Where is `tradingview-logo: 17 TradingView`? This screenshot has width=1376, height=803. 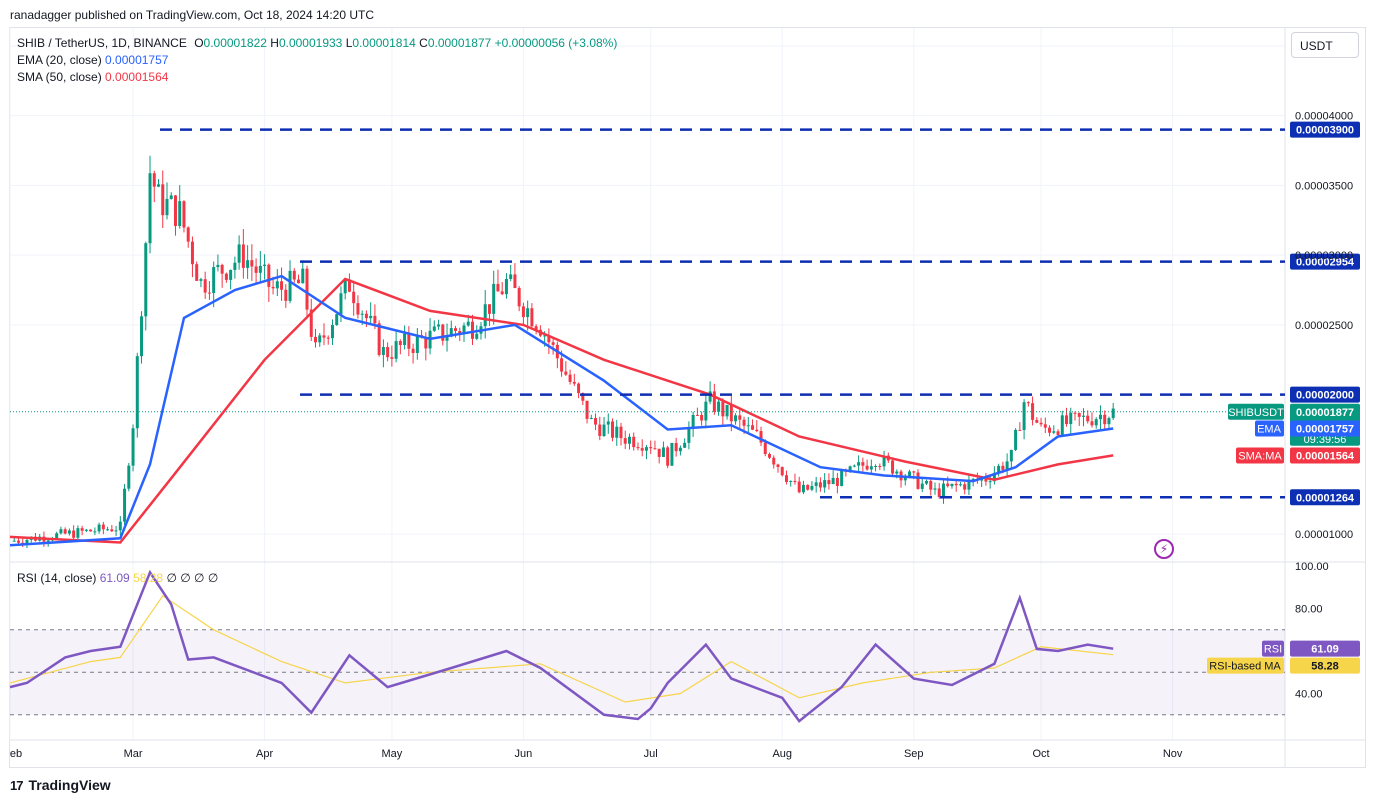
tradingview-logo: 17 TradingView is located at coordinates (60, 785).